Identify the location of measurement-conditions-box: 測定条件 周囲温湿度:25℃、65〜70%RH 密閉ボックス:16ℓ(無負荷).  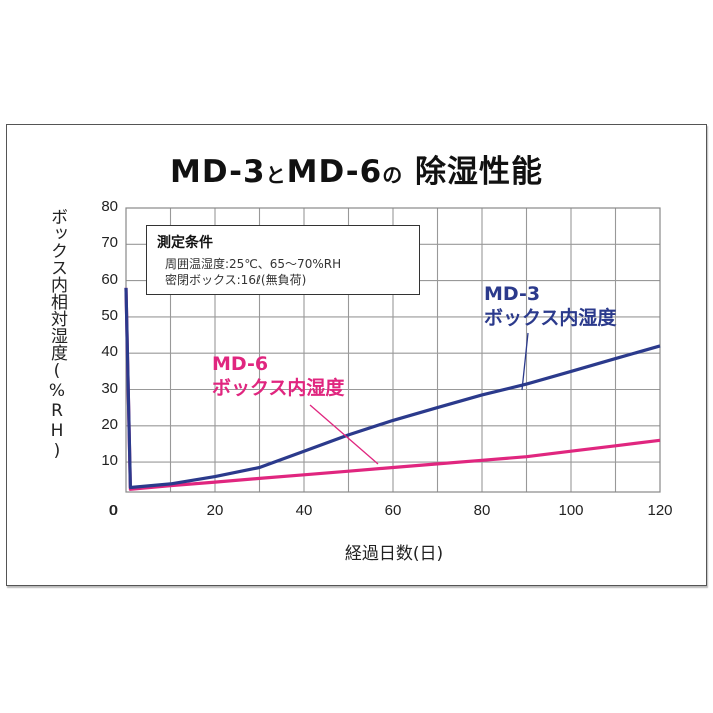
(283, 260).